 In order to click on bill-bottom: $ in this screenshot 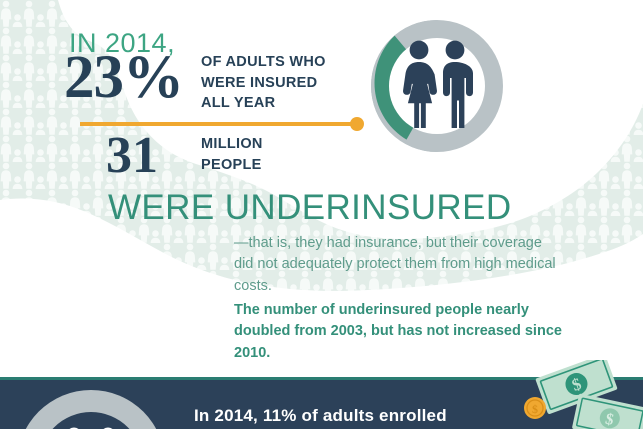, I will do `click(607, 411)`.